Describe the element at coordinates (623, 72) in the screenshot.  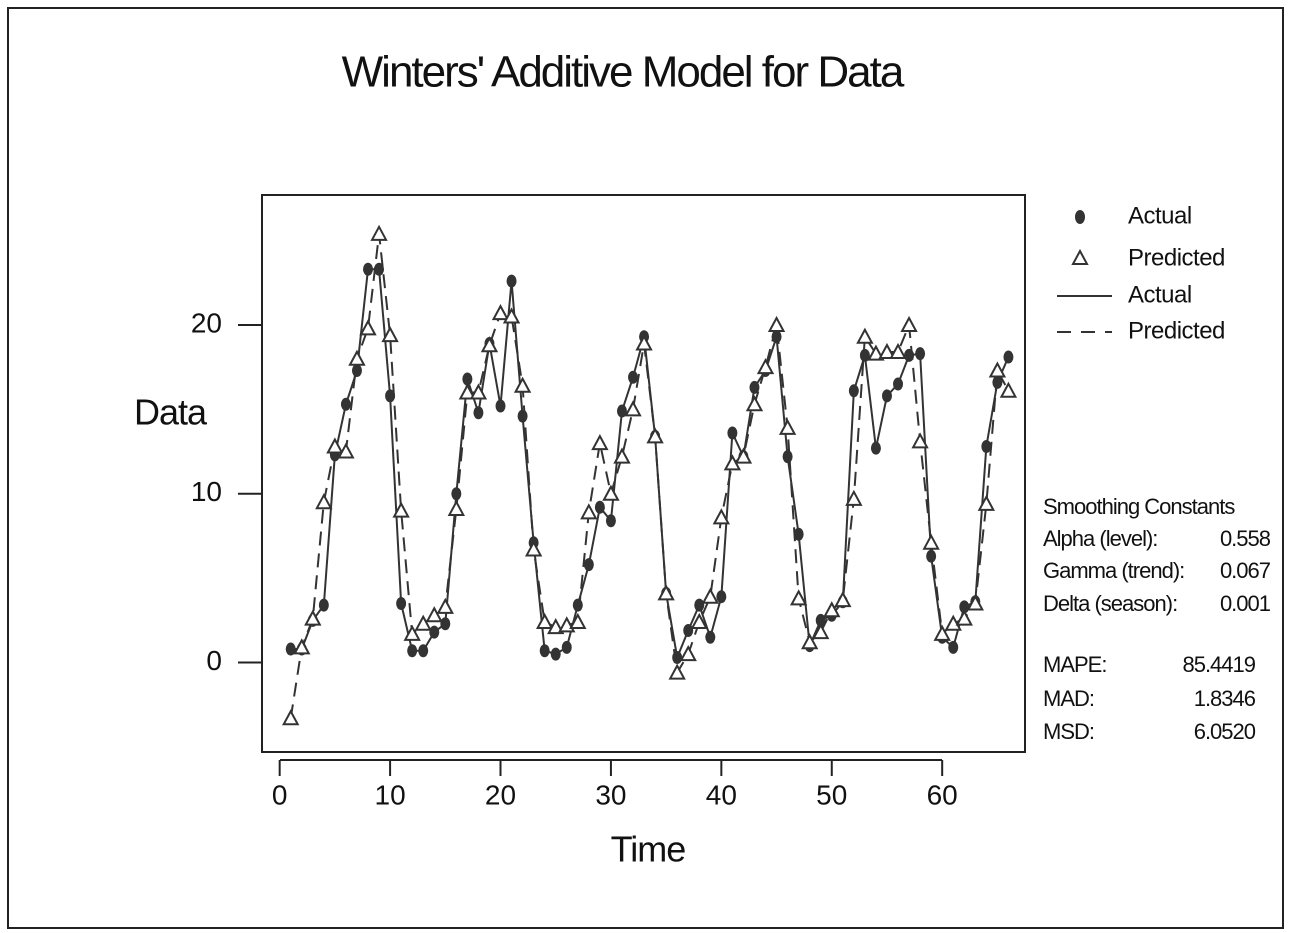
I see `chart-title: Winters' Additive Model for Data` at that location.